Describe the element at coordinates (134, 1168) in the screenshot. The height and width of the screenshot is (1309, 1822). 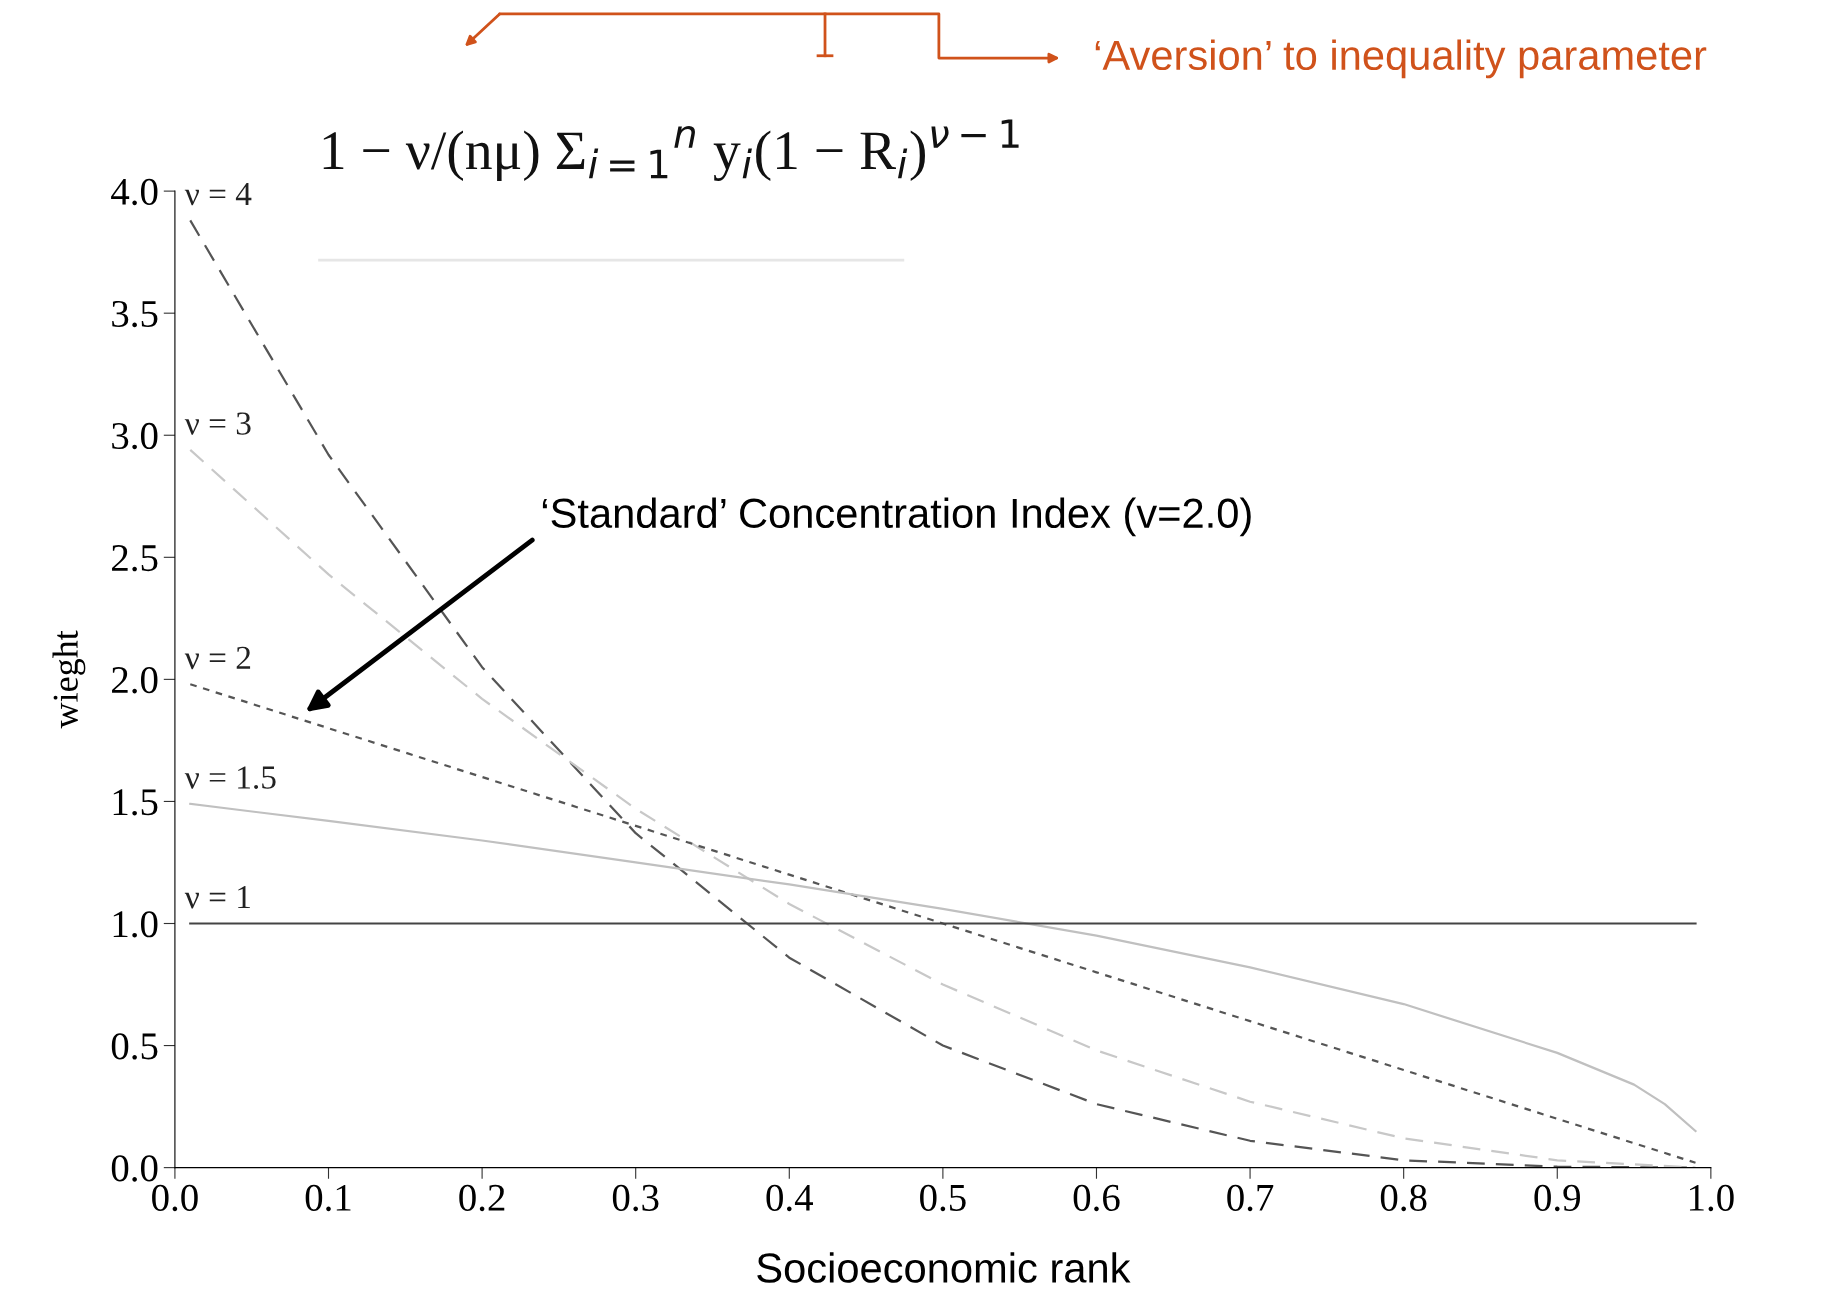
I see `y-tick-label: 0.0` at that location.